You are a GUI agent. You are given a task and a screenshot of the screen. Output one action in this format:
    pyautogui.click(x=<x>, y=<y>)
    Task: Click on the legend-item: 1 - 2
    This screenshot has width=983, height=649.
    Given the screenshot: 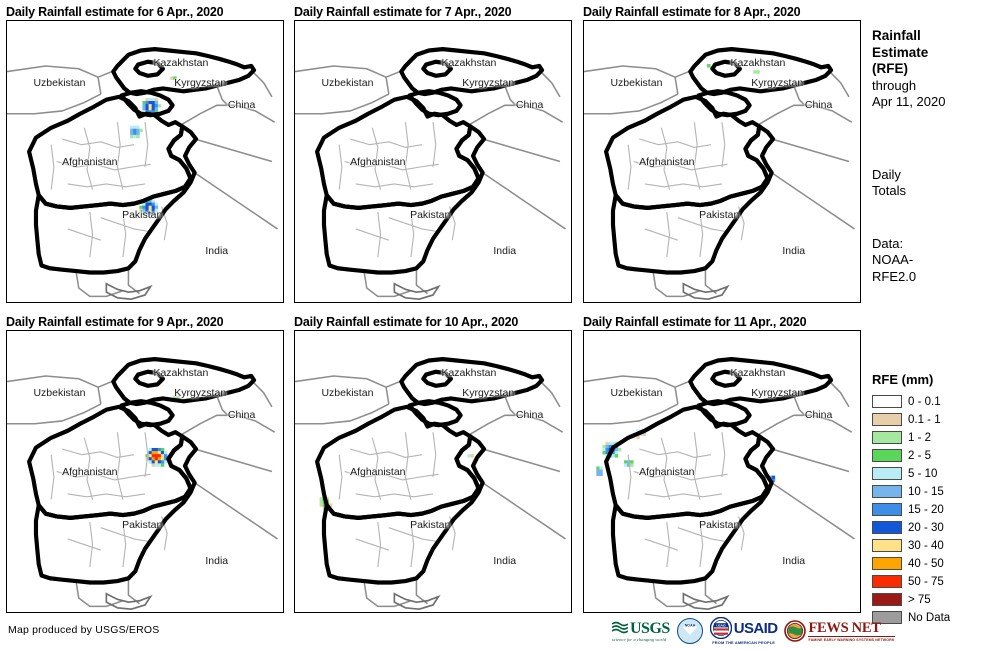 What is the action you would take?
    pyautogui.click(x=927, y=437)
    